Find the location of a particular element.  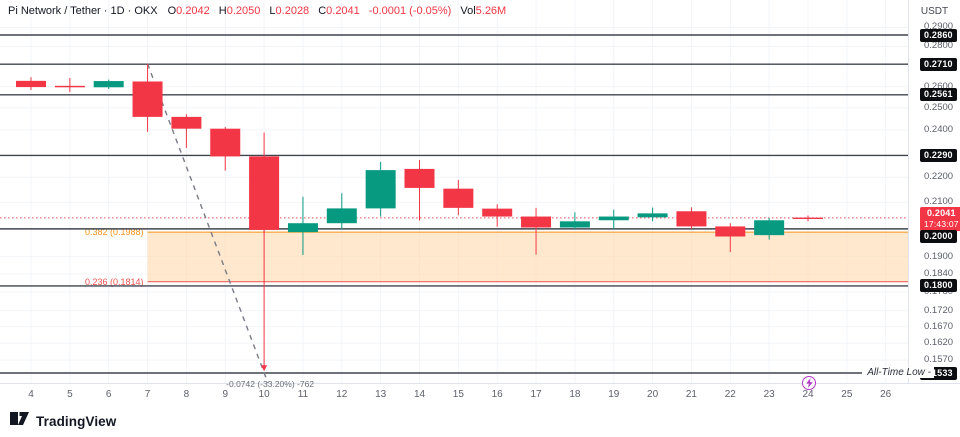

price-tick-label: 0.2400 is located at coordinates (939, 130).